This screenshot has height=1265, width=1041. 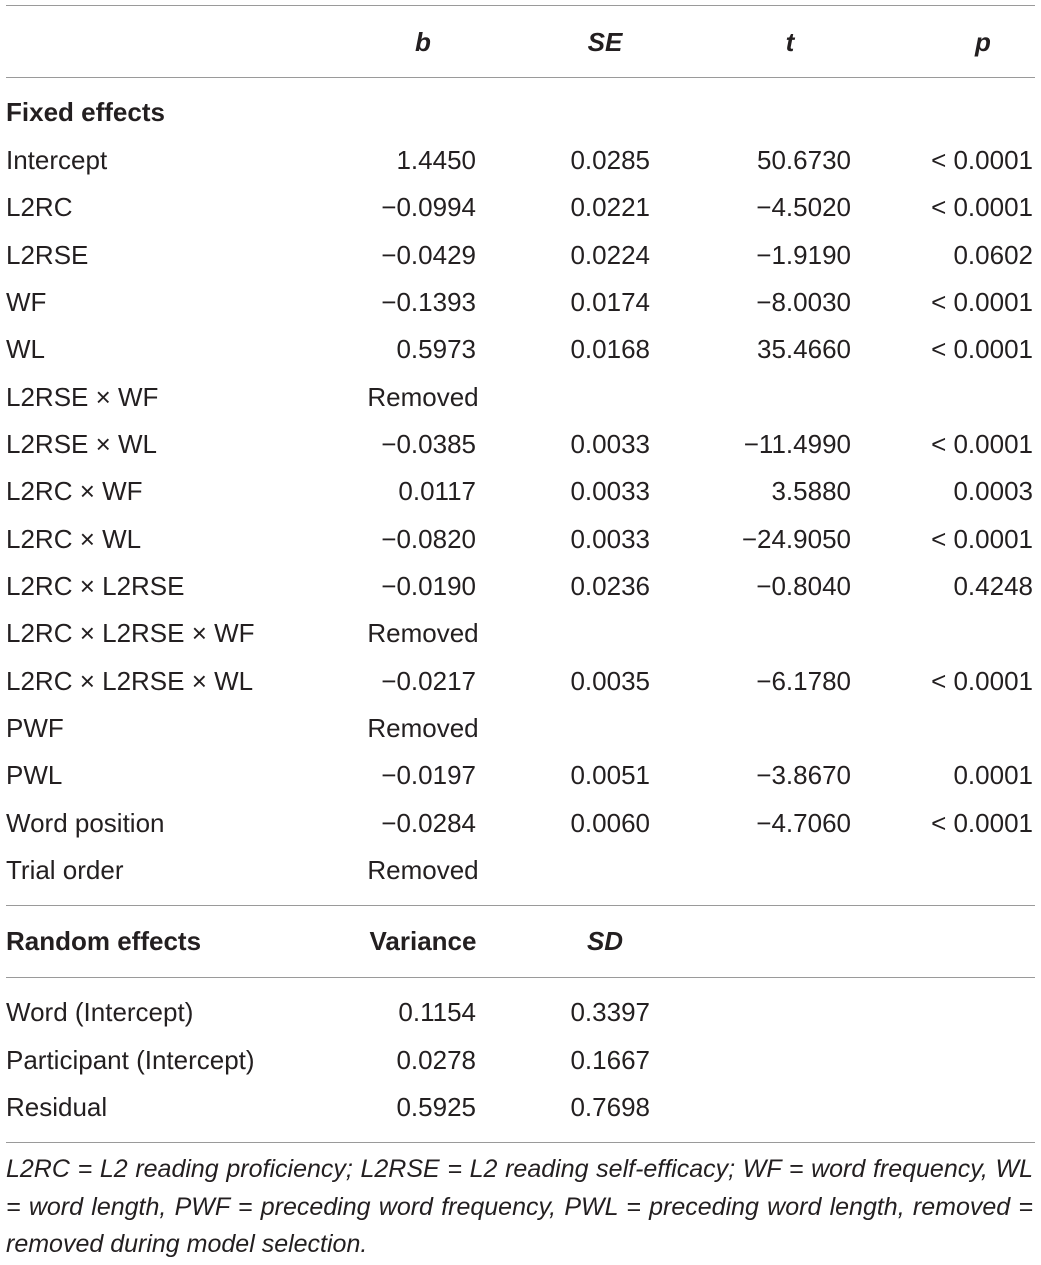 What do you see at coordinates (610, 680) in the screenshot?
I see `cell: 0.0035` at bounding box center [610, 680].